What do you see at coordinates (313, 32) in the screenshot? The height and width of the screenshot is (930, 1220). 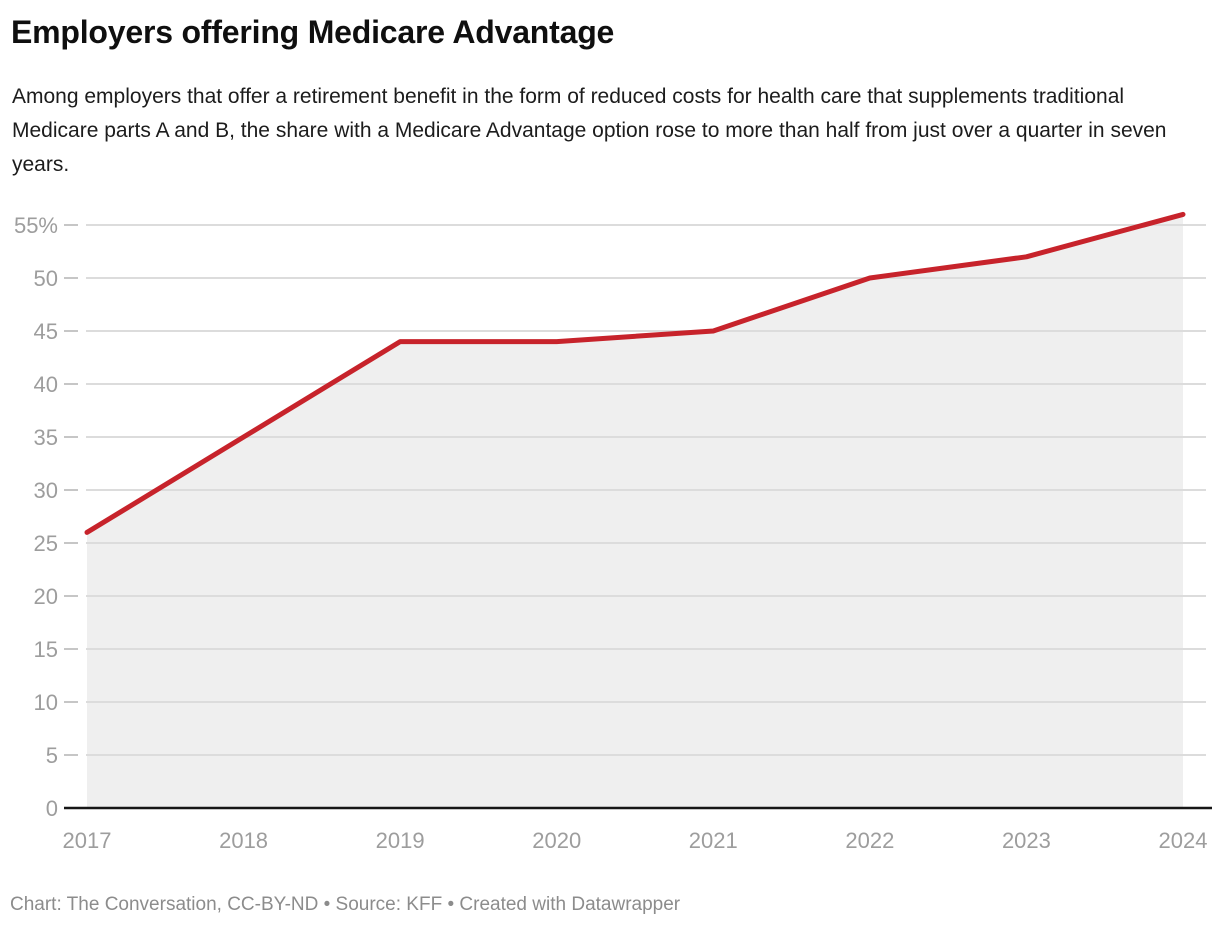 I see `chart-title: Employers offering Medicare Advantage` at bounding box center [313, 32].